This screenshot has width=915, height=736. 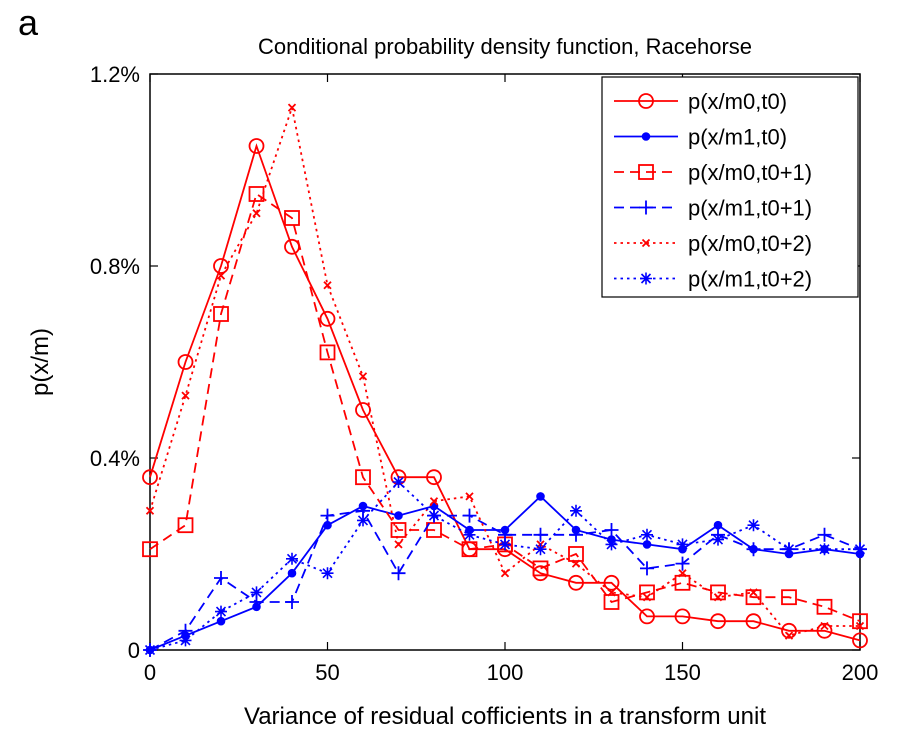 I want to click on y-tick-label: 1.2%, so click(x=115, y=74).